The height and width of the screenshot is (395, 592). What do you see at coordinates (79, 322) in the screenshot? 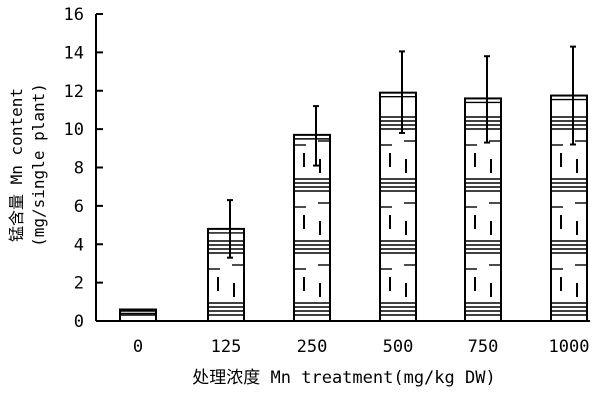
I see `y-tick-label: 0` at bounding box center [79, 322].